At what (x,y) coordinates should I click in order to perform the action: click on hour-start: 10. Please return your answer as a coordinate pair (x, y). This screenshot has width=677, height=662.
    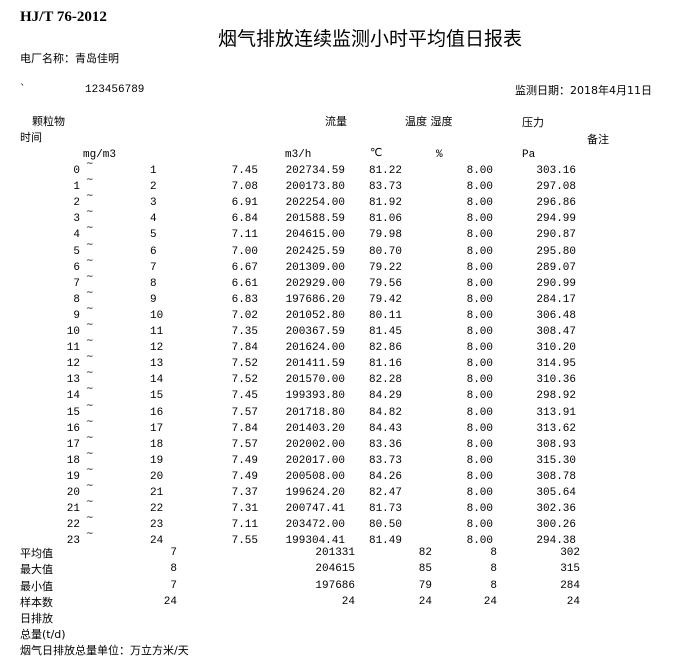
    Looking at the image, I should click on (73, 332).